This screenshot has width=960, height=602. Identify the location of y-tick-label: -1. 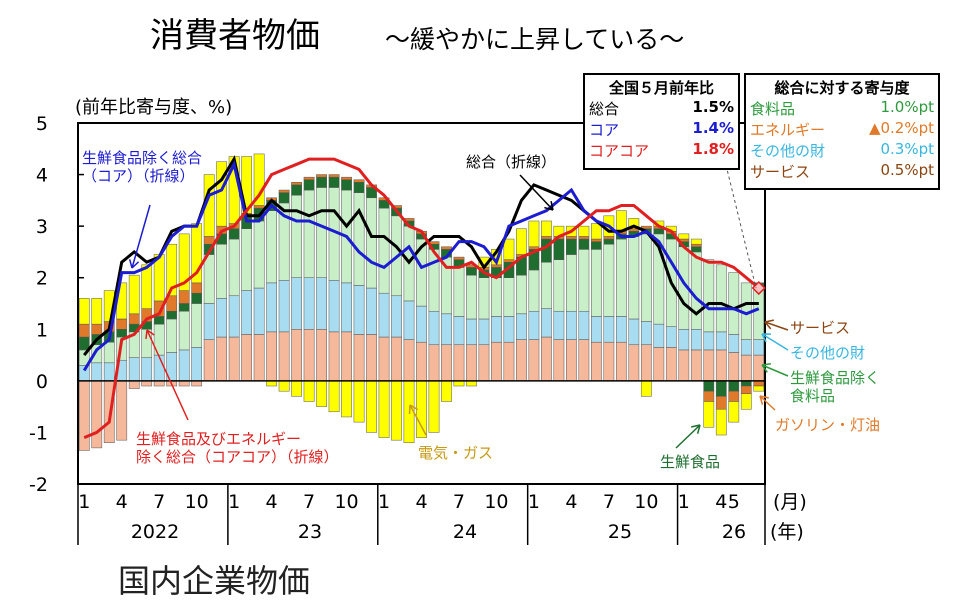
(38, 433).